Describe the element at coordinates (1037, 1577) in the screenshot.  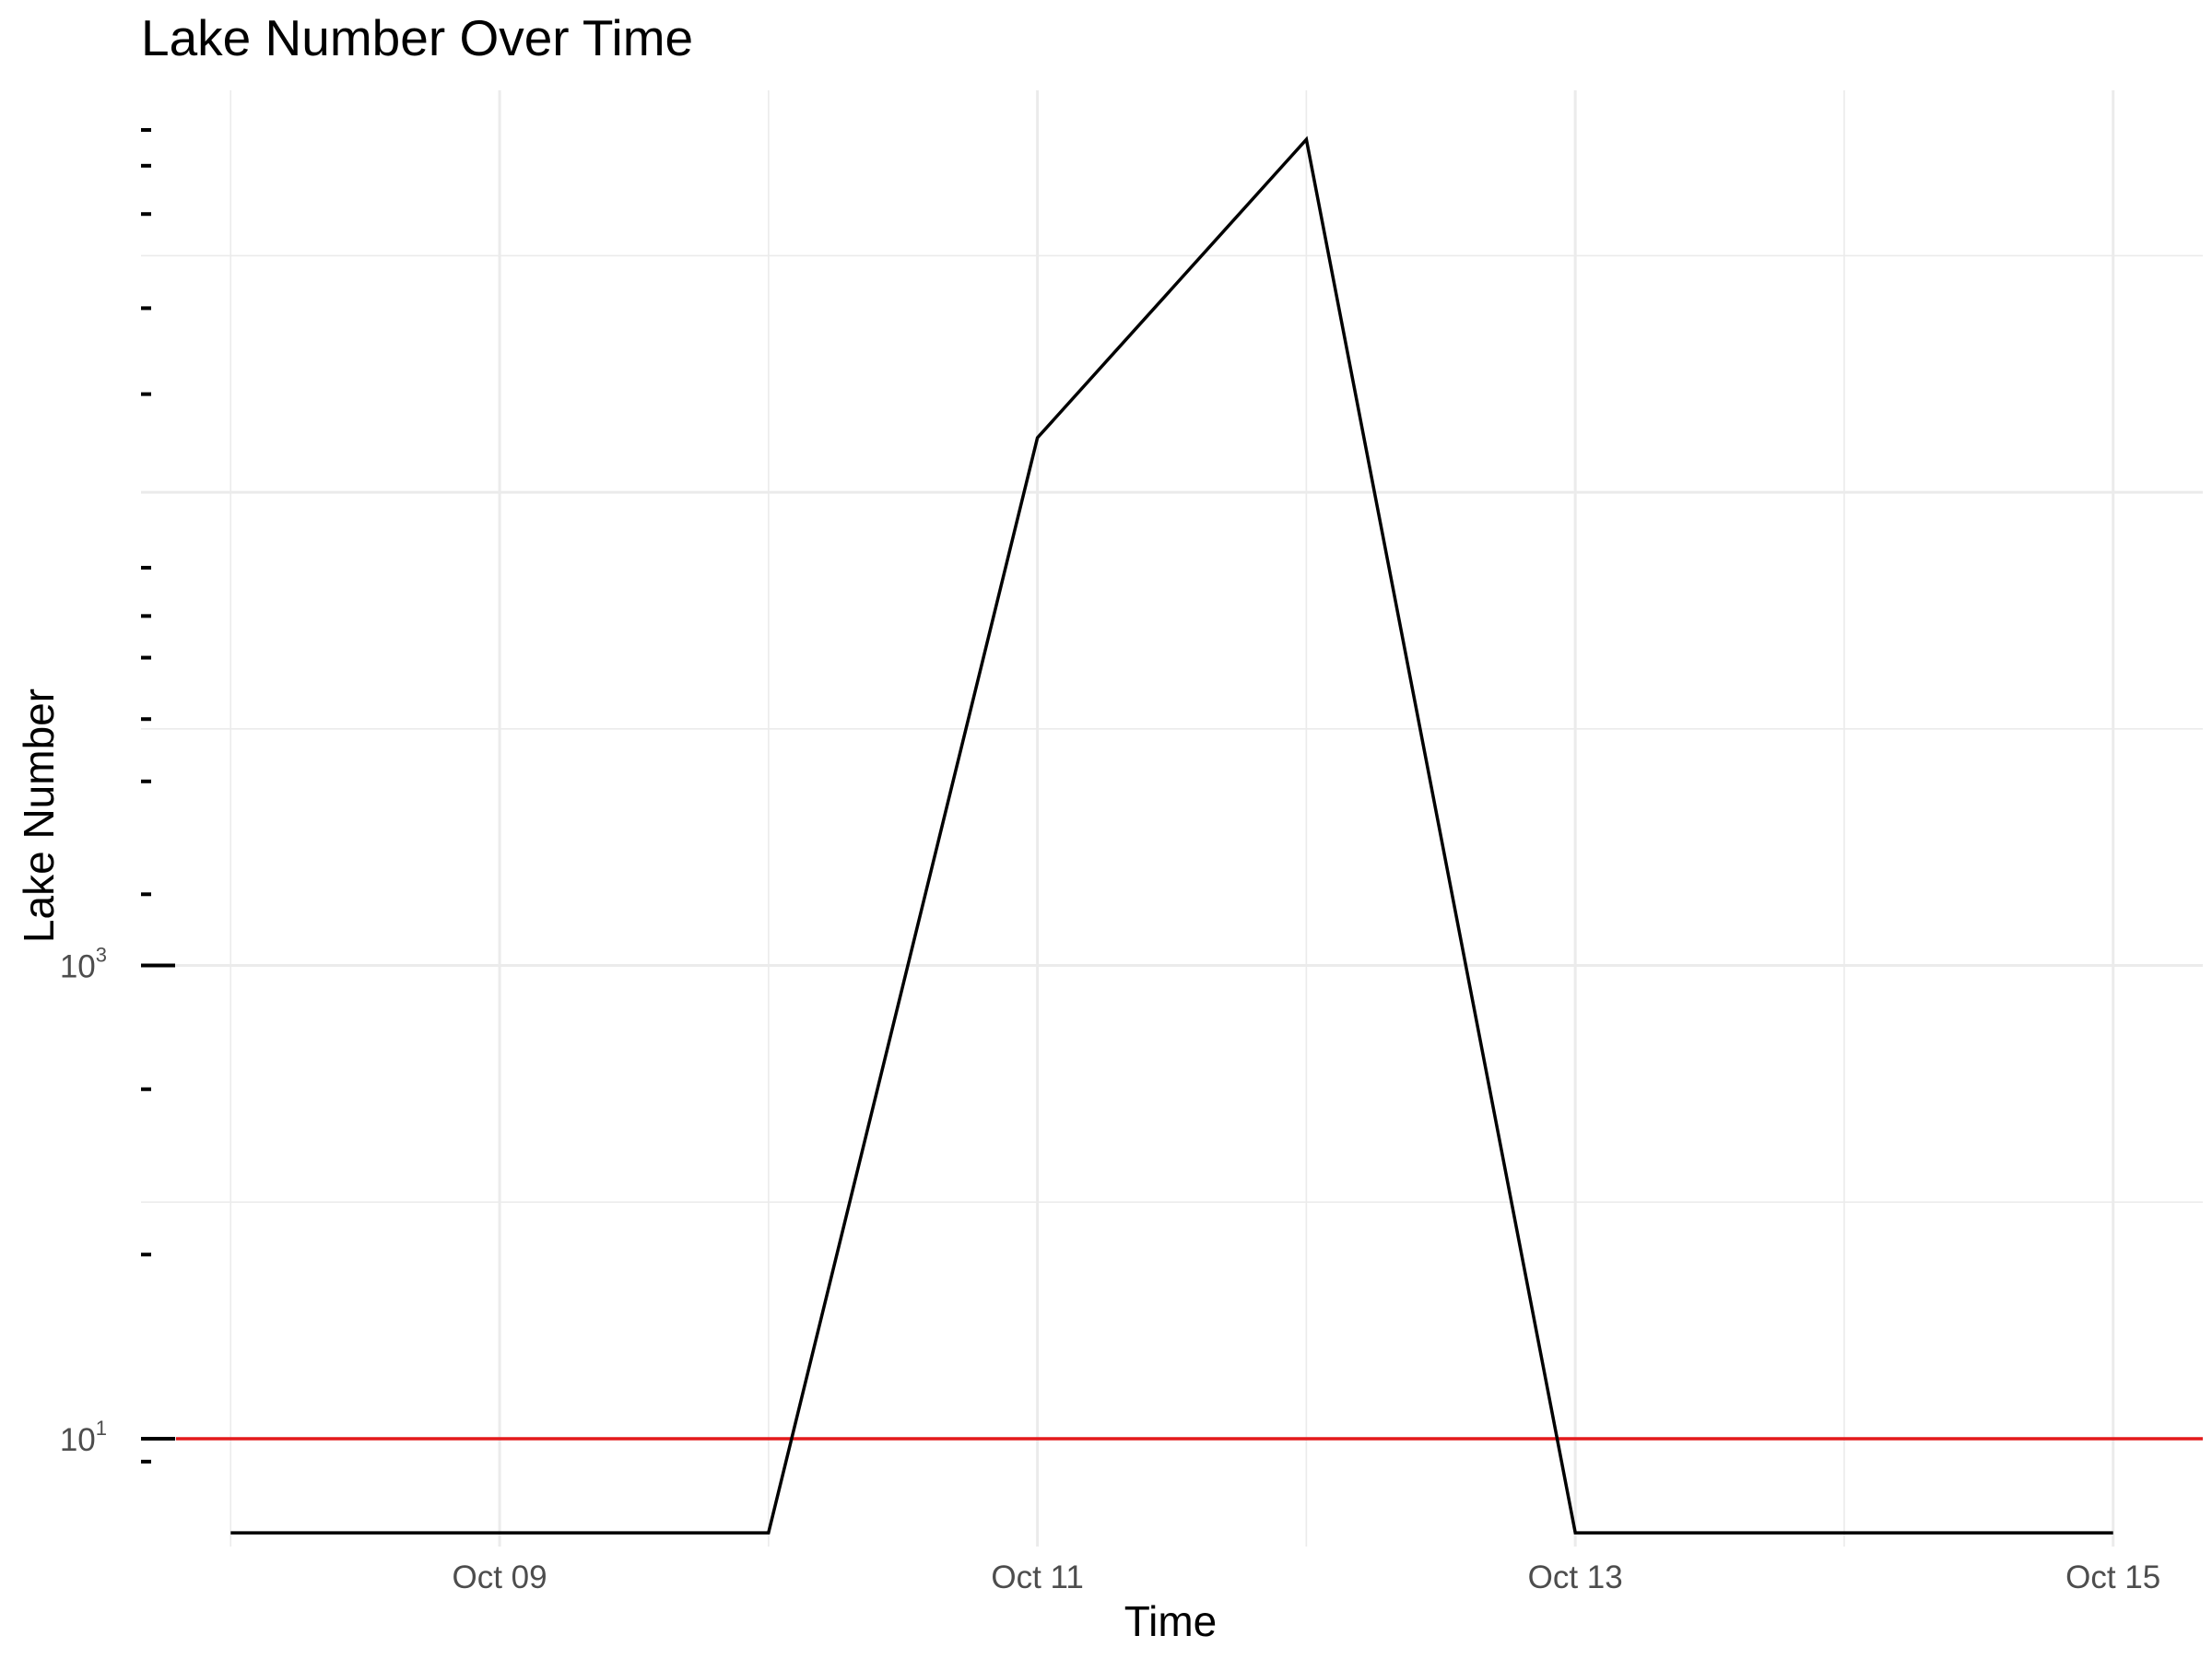
I see `x-tick-label: Oct 11` at that location.